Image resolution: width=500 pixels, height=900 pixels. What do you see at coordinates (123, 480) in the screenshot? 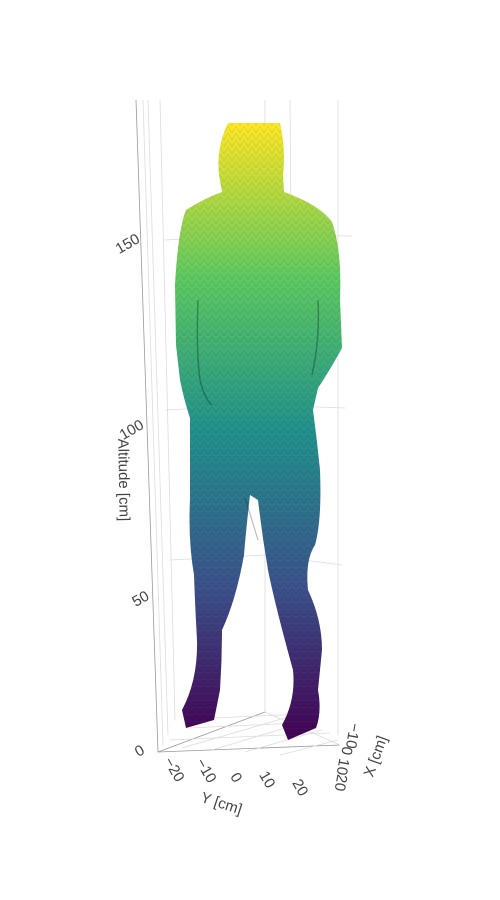
I see `z-axis-title: Altitude [cm]` at bounding box center [123, 480].